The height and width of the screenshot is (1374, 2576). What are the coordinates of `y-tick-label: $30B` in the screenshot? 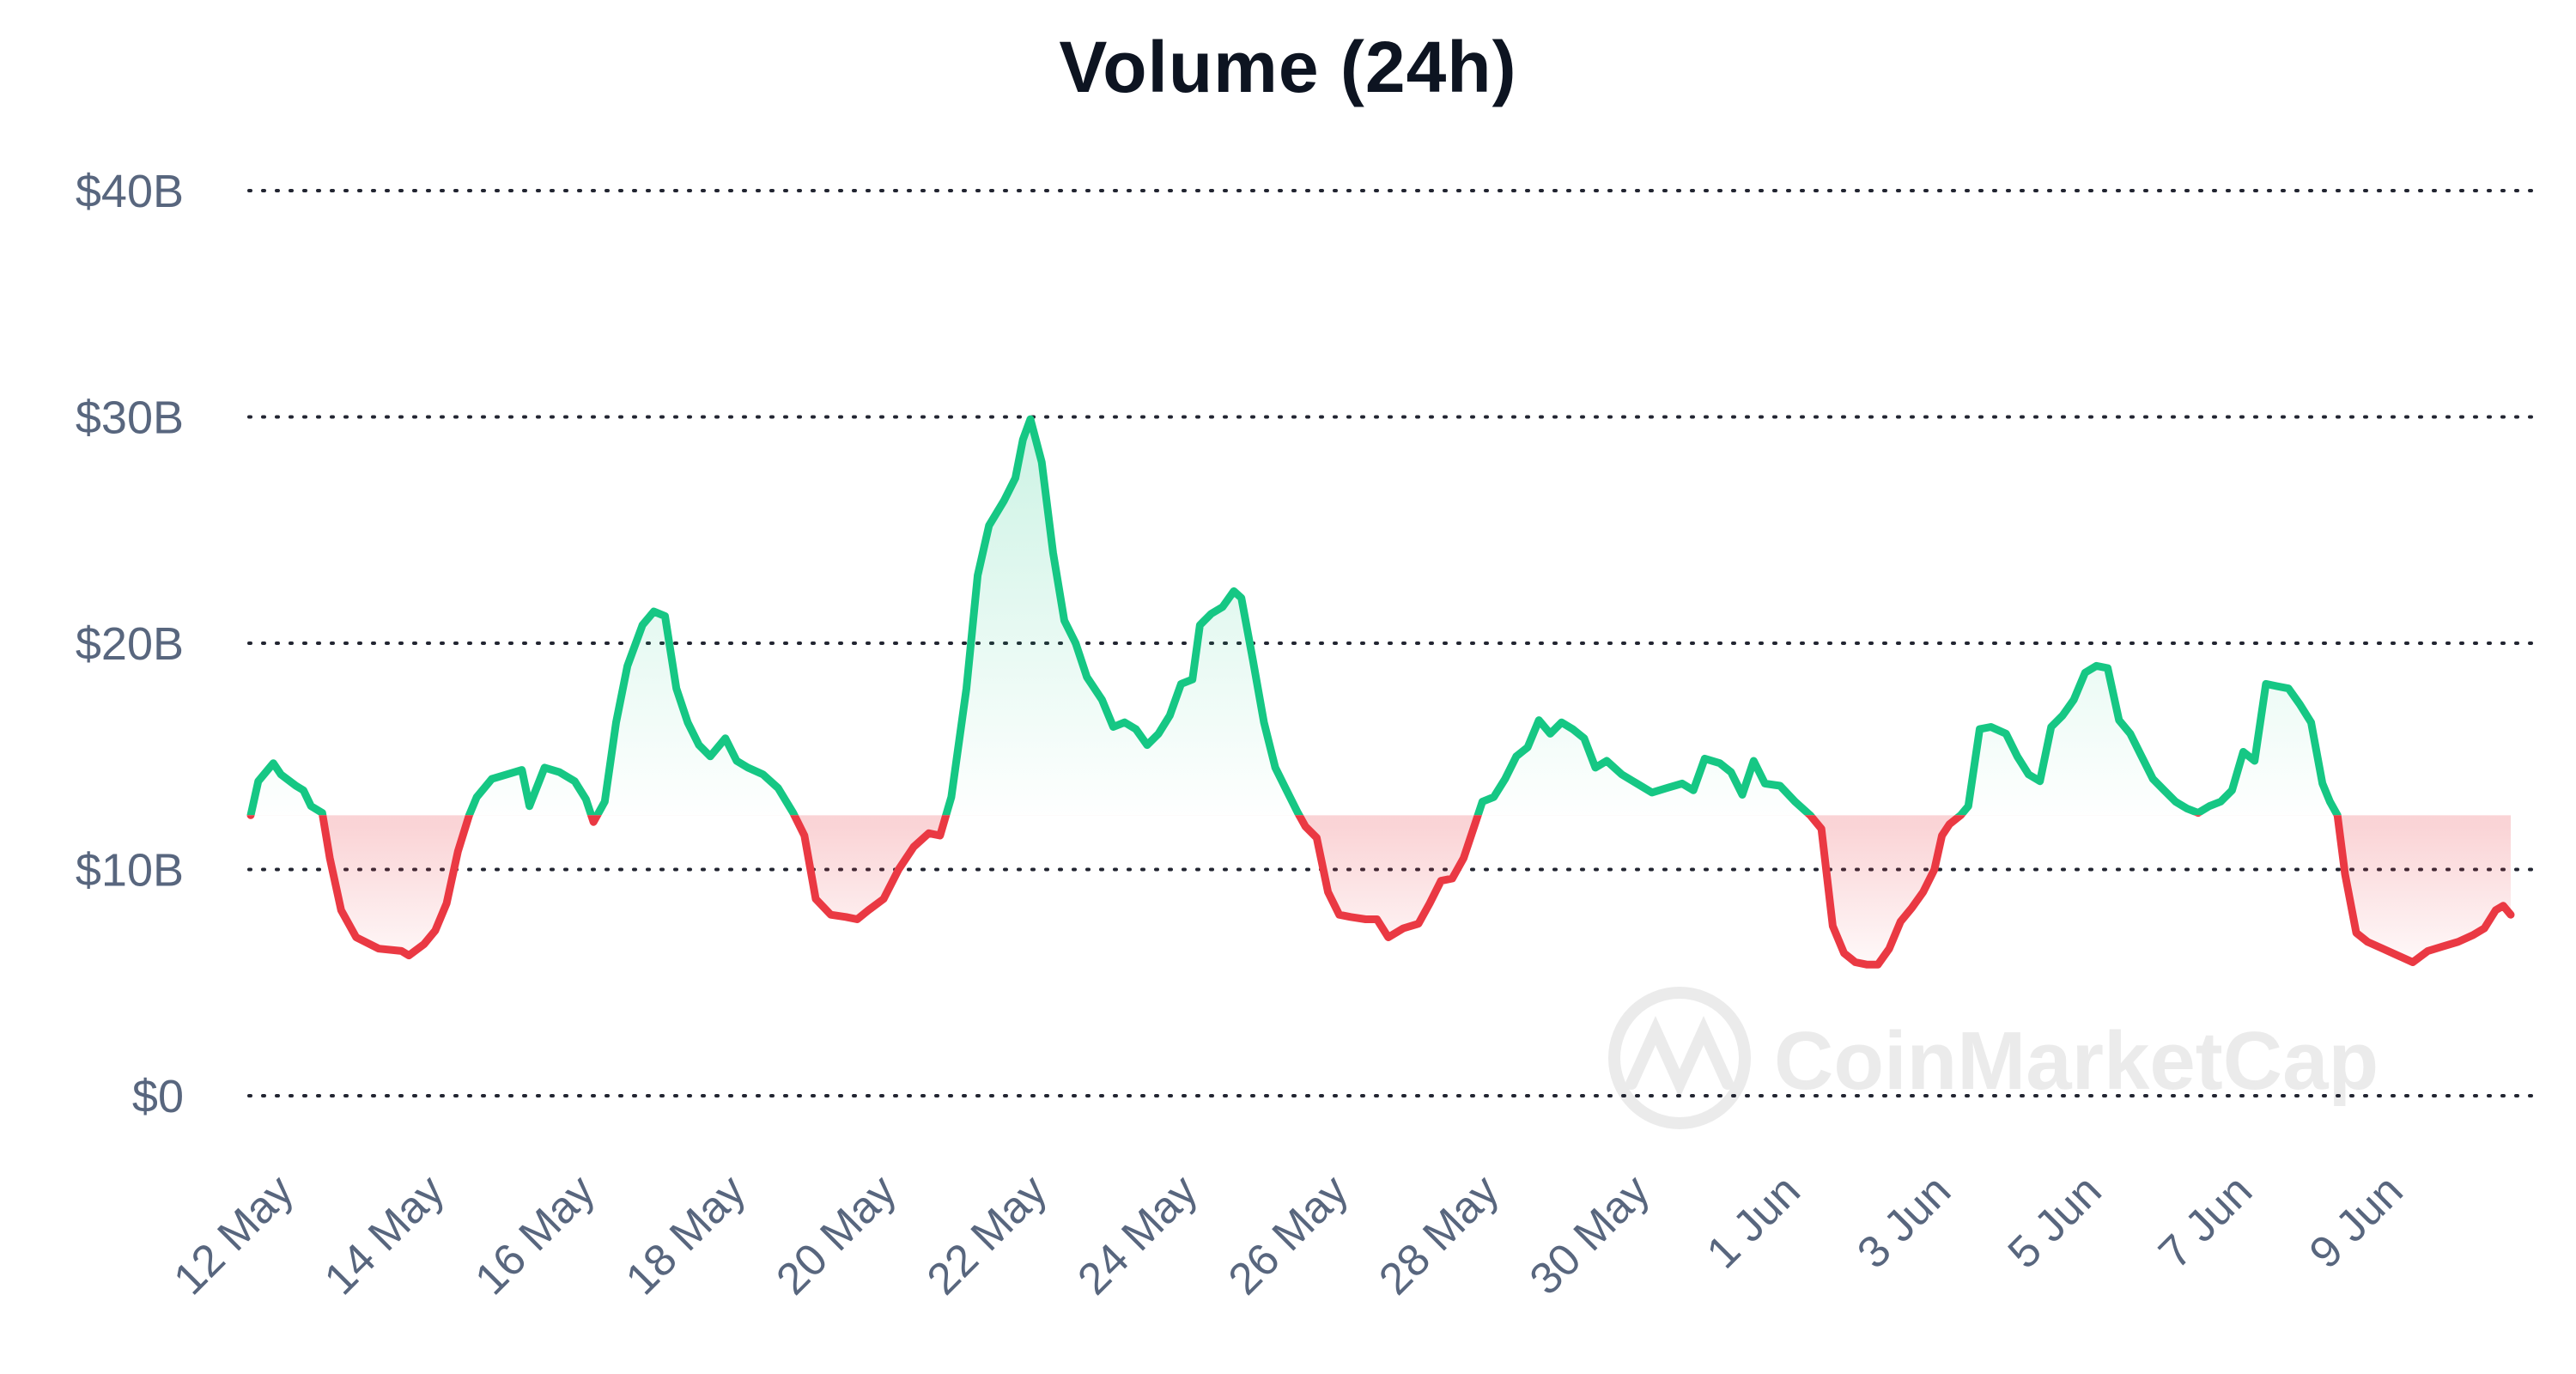 It's located at (130, 418).